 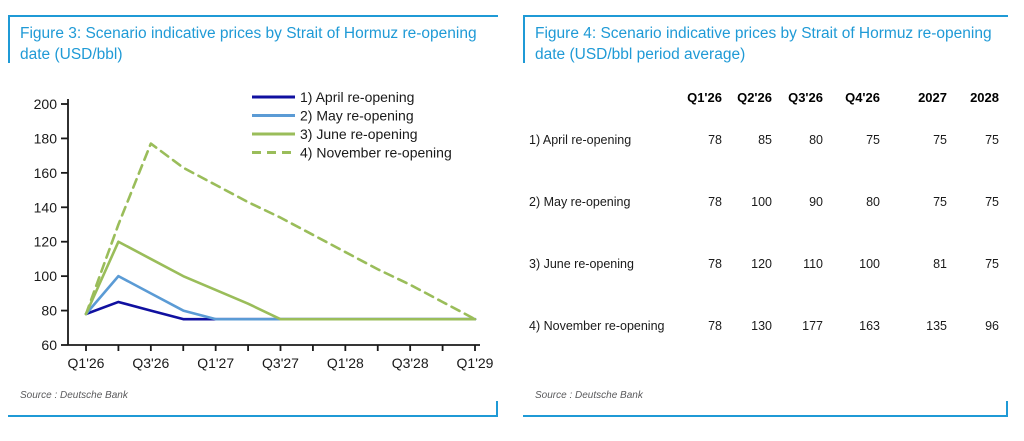 I want to click on legend-label-november-re-opening: 4) November re-opening, so click(x=376, y=152).